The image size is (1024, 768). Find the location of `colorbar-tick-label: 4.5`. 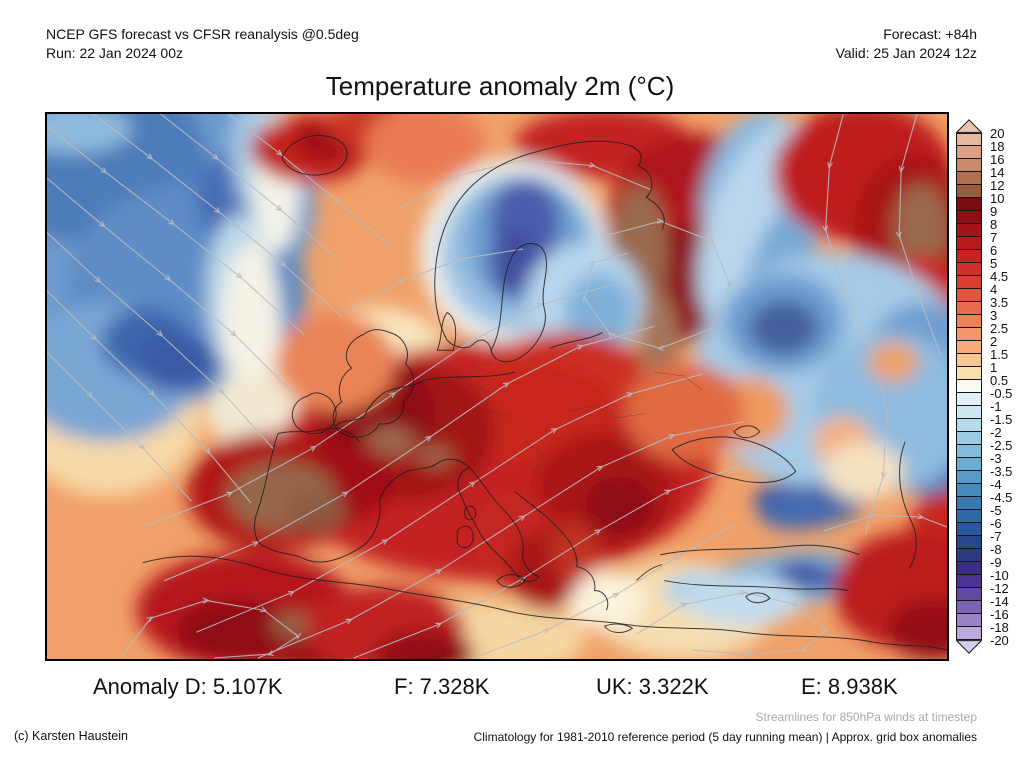

colorbar-tick-label: 4.5 is located at coordinates (999, 276).